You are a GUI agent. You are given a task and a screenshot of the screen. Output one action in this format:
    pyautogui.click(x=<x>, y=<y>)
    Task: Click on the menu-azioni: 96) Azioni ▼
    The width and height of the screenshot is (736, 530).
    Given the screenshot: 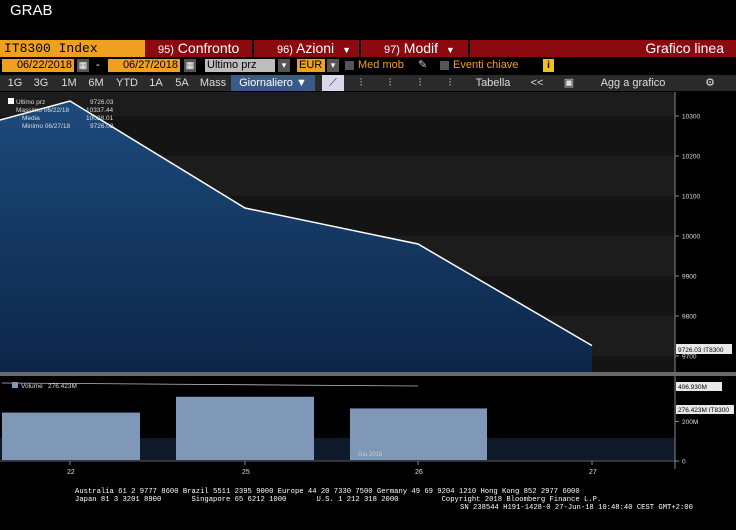 What is the action you would take?
    pyautogui.click(x=314, y=48)
    